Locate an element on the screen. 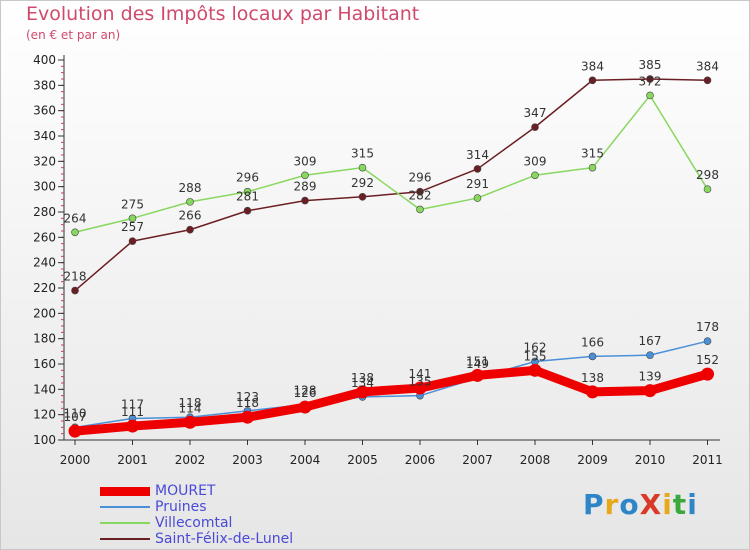 This screenshot has width=750, height=550. legend-label: Saint-Félix-de-Lunel is located at coordinates (224, 539).